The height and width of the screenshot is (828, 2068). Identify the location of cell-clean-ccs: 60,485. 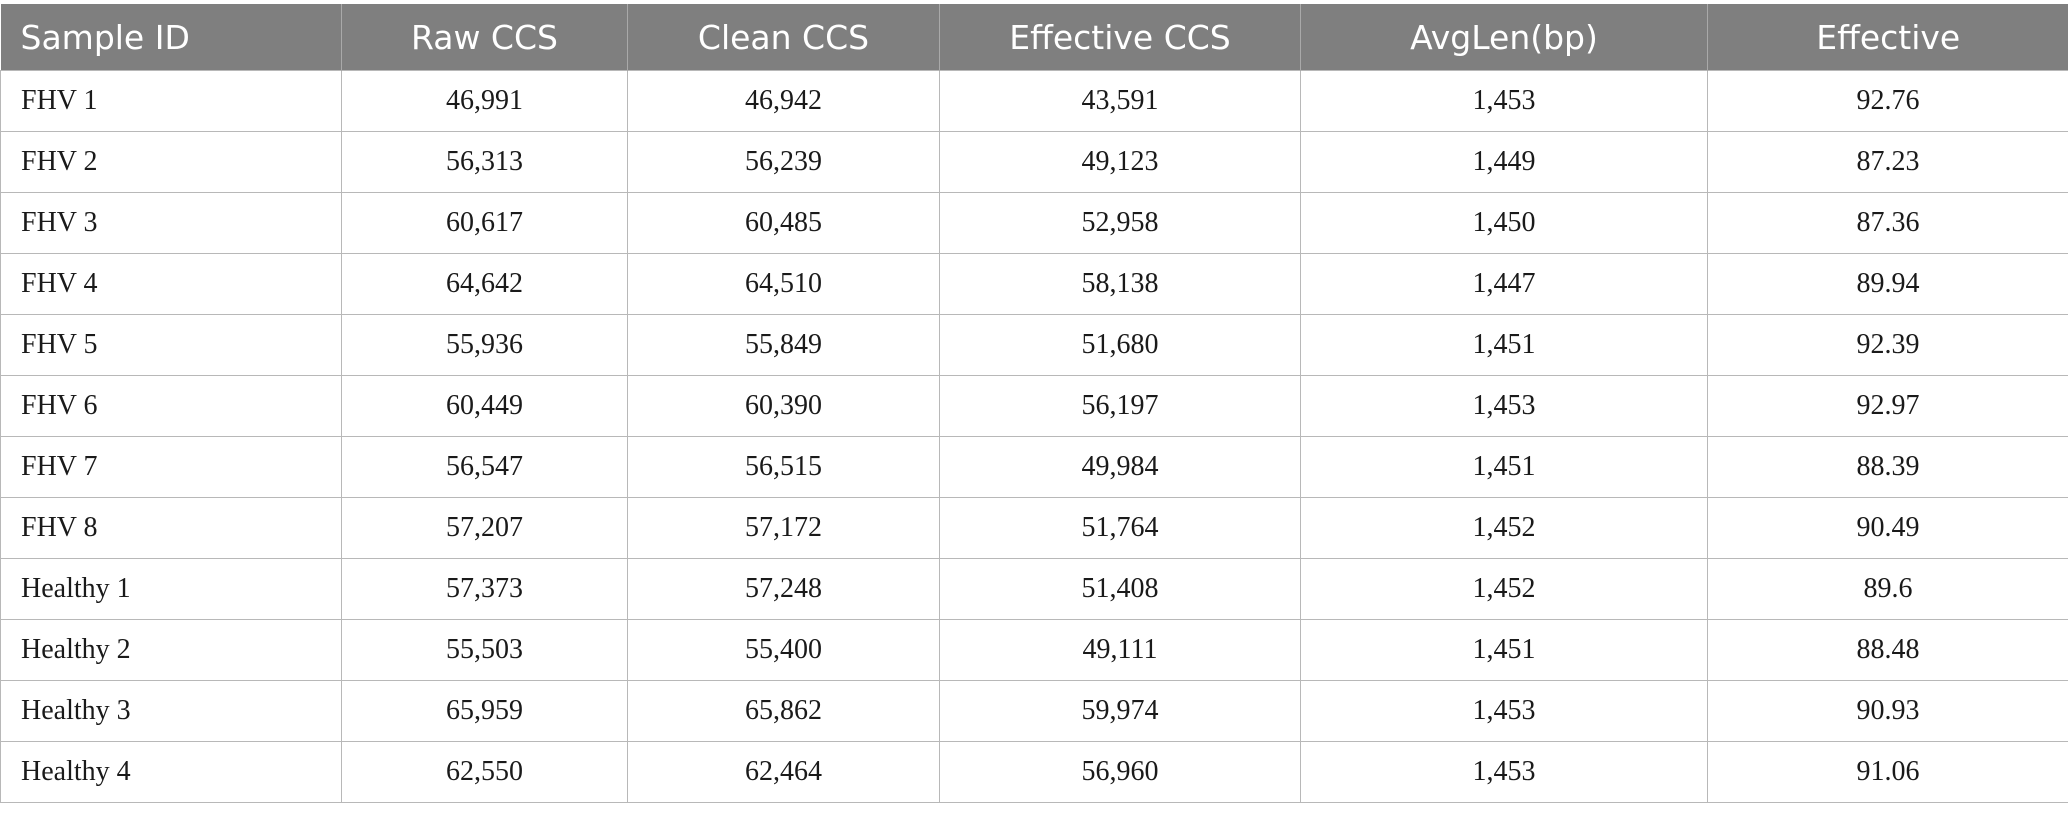
(783, 223).